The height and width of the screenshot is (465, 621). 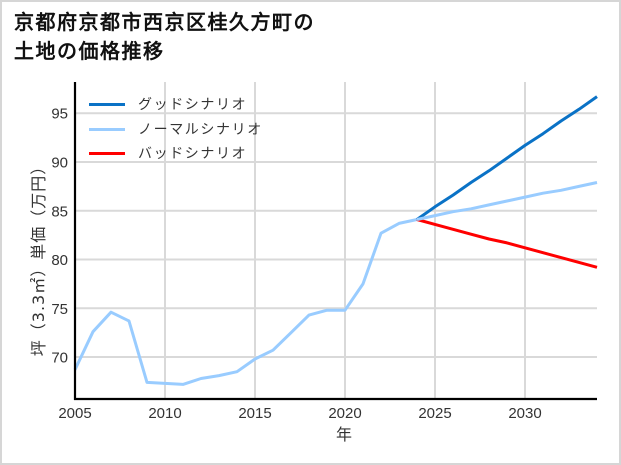 I want to click on x-tick-label: 2030, so click(x=524, y=413).